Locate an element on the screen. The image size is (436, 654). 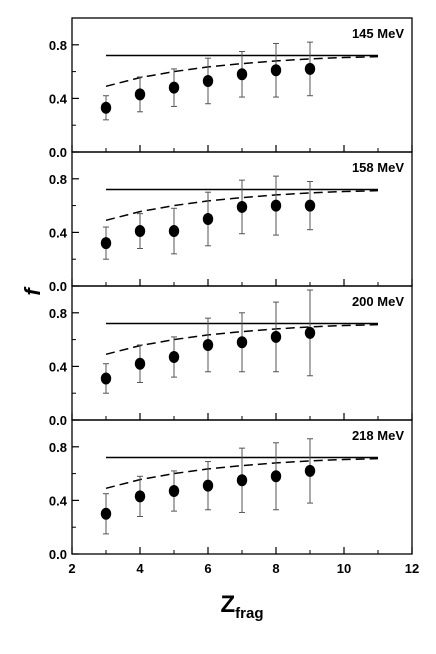
panel-3-y-tick-label: 0.0 is located at coordinates (58, 420).